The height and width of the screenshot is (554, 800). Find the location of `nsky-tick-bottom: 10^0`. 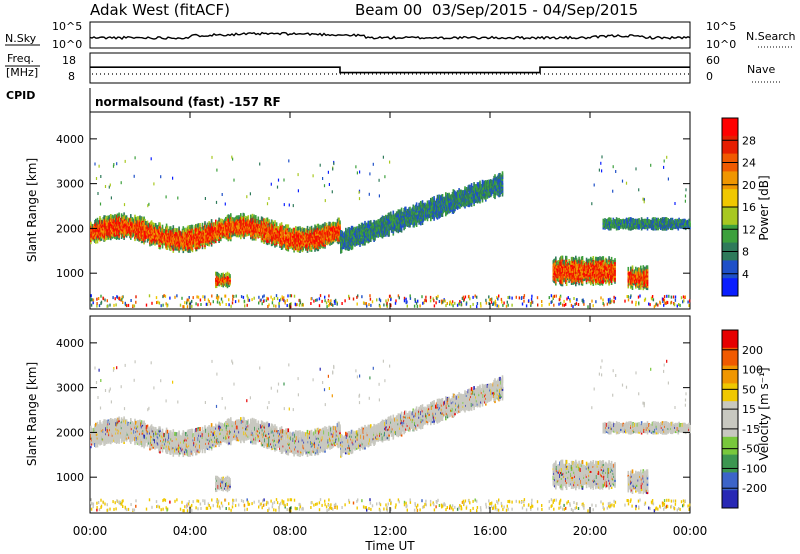

nsky-tick-bottom: 10^0 is located at coordinates (67, 44).